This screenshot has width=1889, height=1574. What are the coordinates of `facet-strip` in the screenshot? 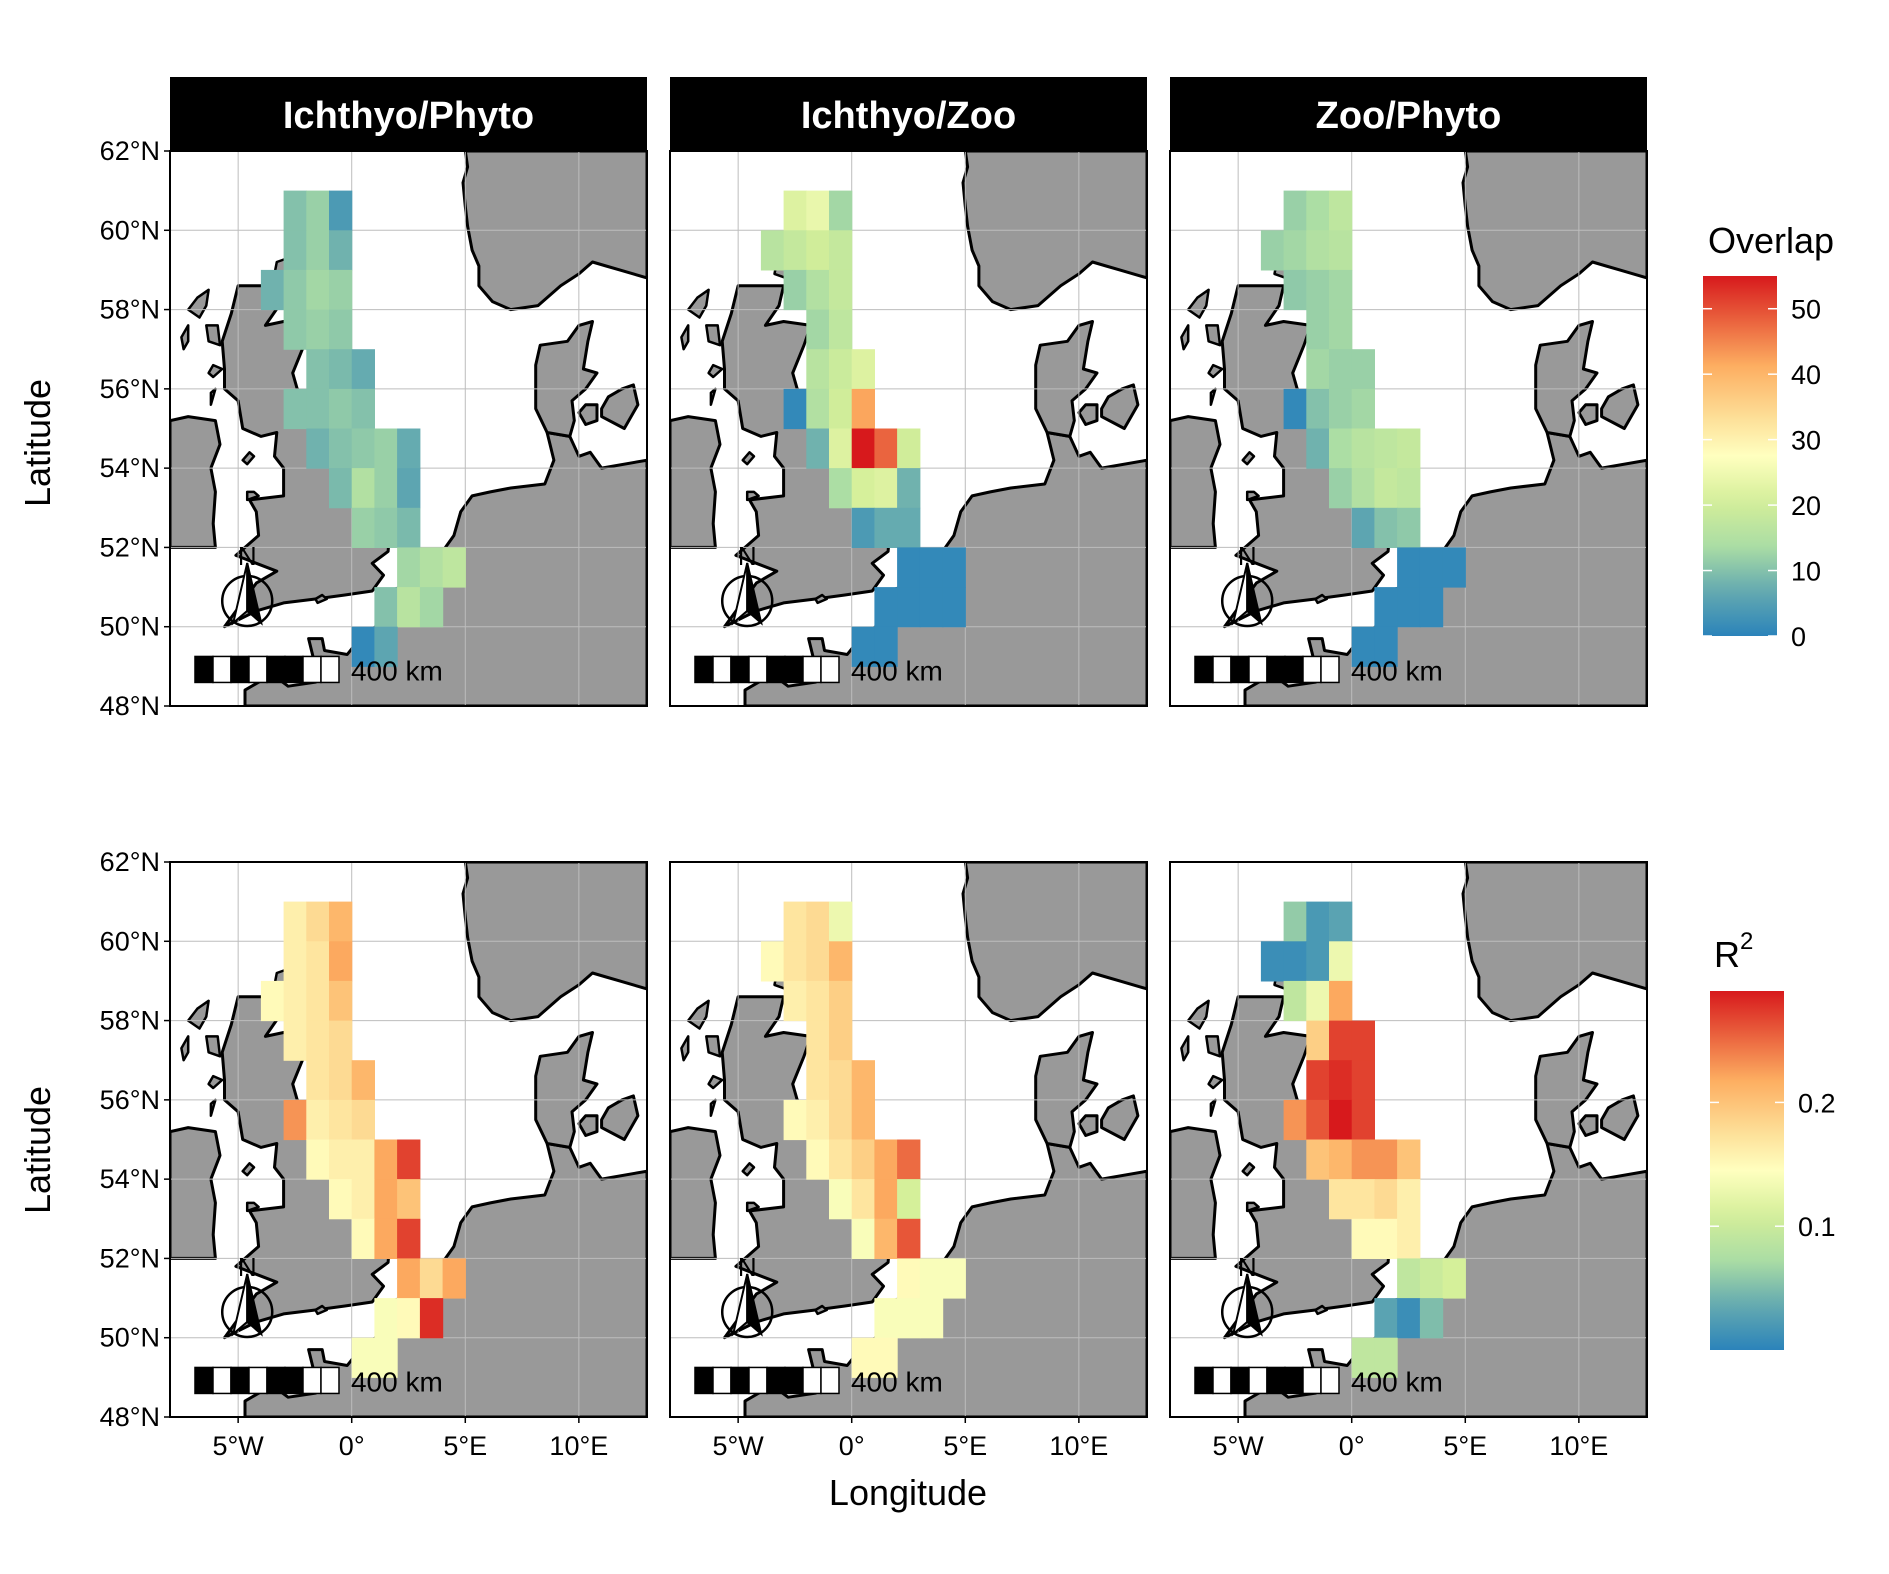 It's located at (1408, 114).